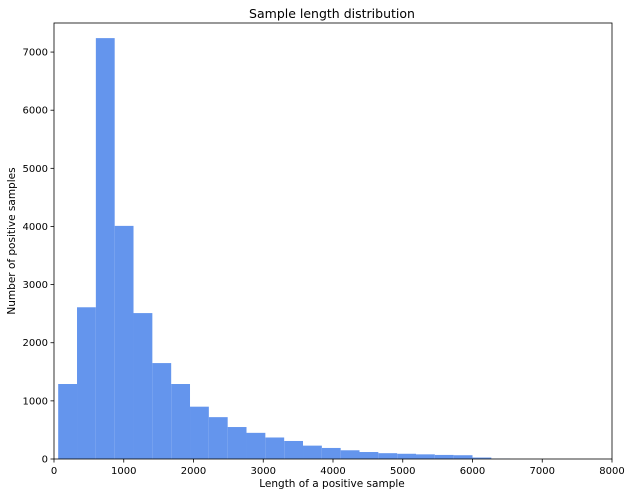 This screenshot has height=500, width=631. Describe the element at coordinates (472, 471) in the screenshot. I see `x-tick-label: 6000` at that location.